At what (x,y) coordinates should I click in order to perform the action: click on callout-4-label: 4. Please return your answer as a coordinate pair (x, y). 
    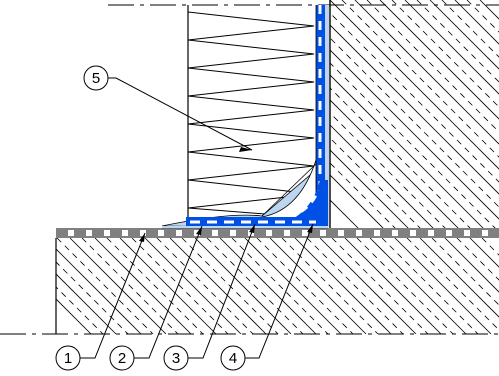
    Looking at the image, I should click on (233, 358).